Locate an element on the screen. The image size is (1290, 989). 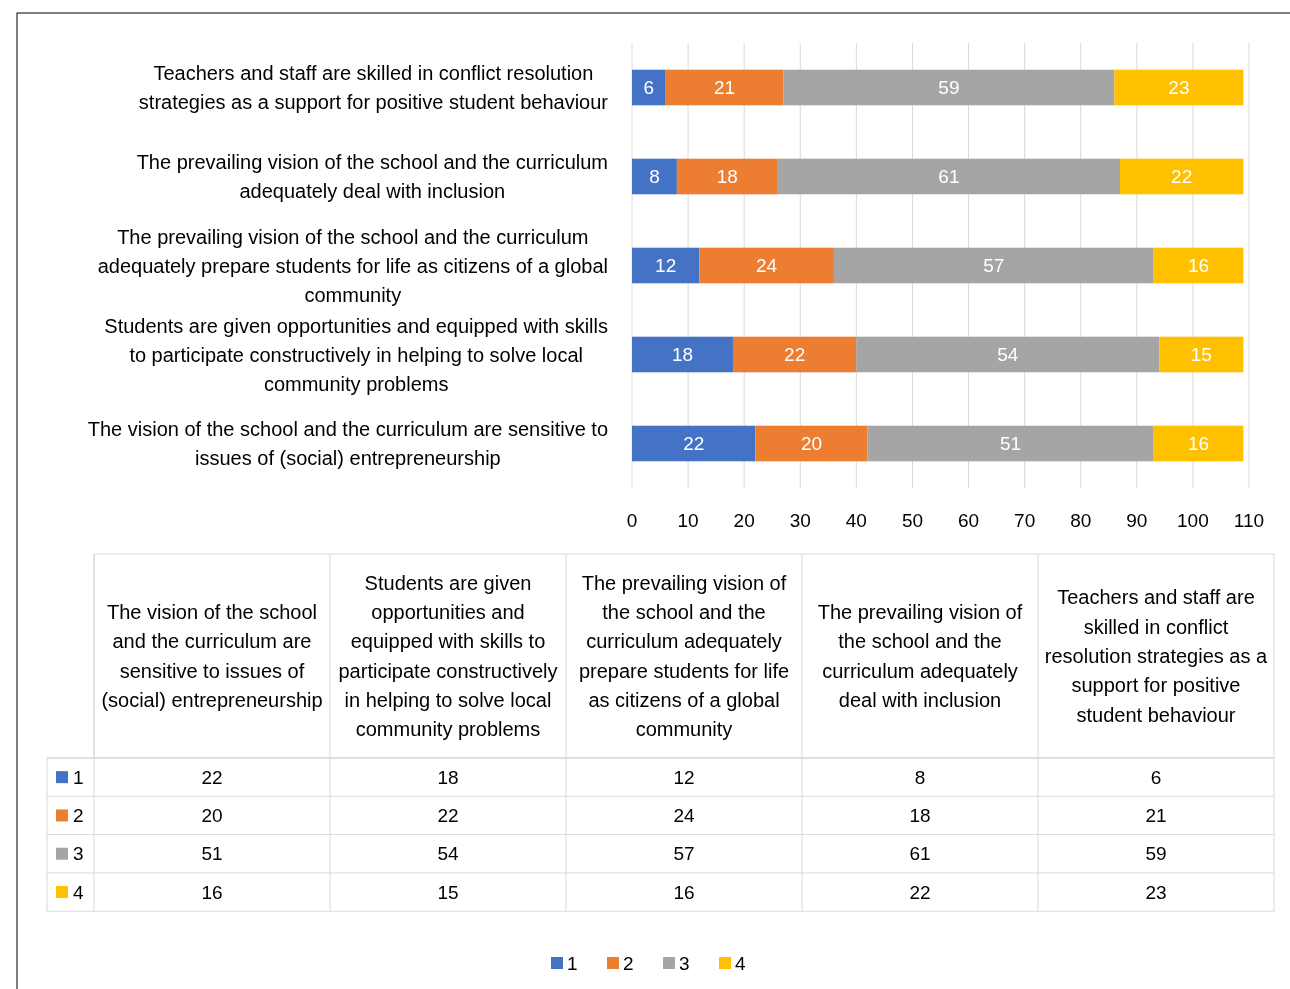
legend-label: 3 is located at coordinates (684, 963).